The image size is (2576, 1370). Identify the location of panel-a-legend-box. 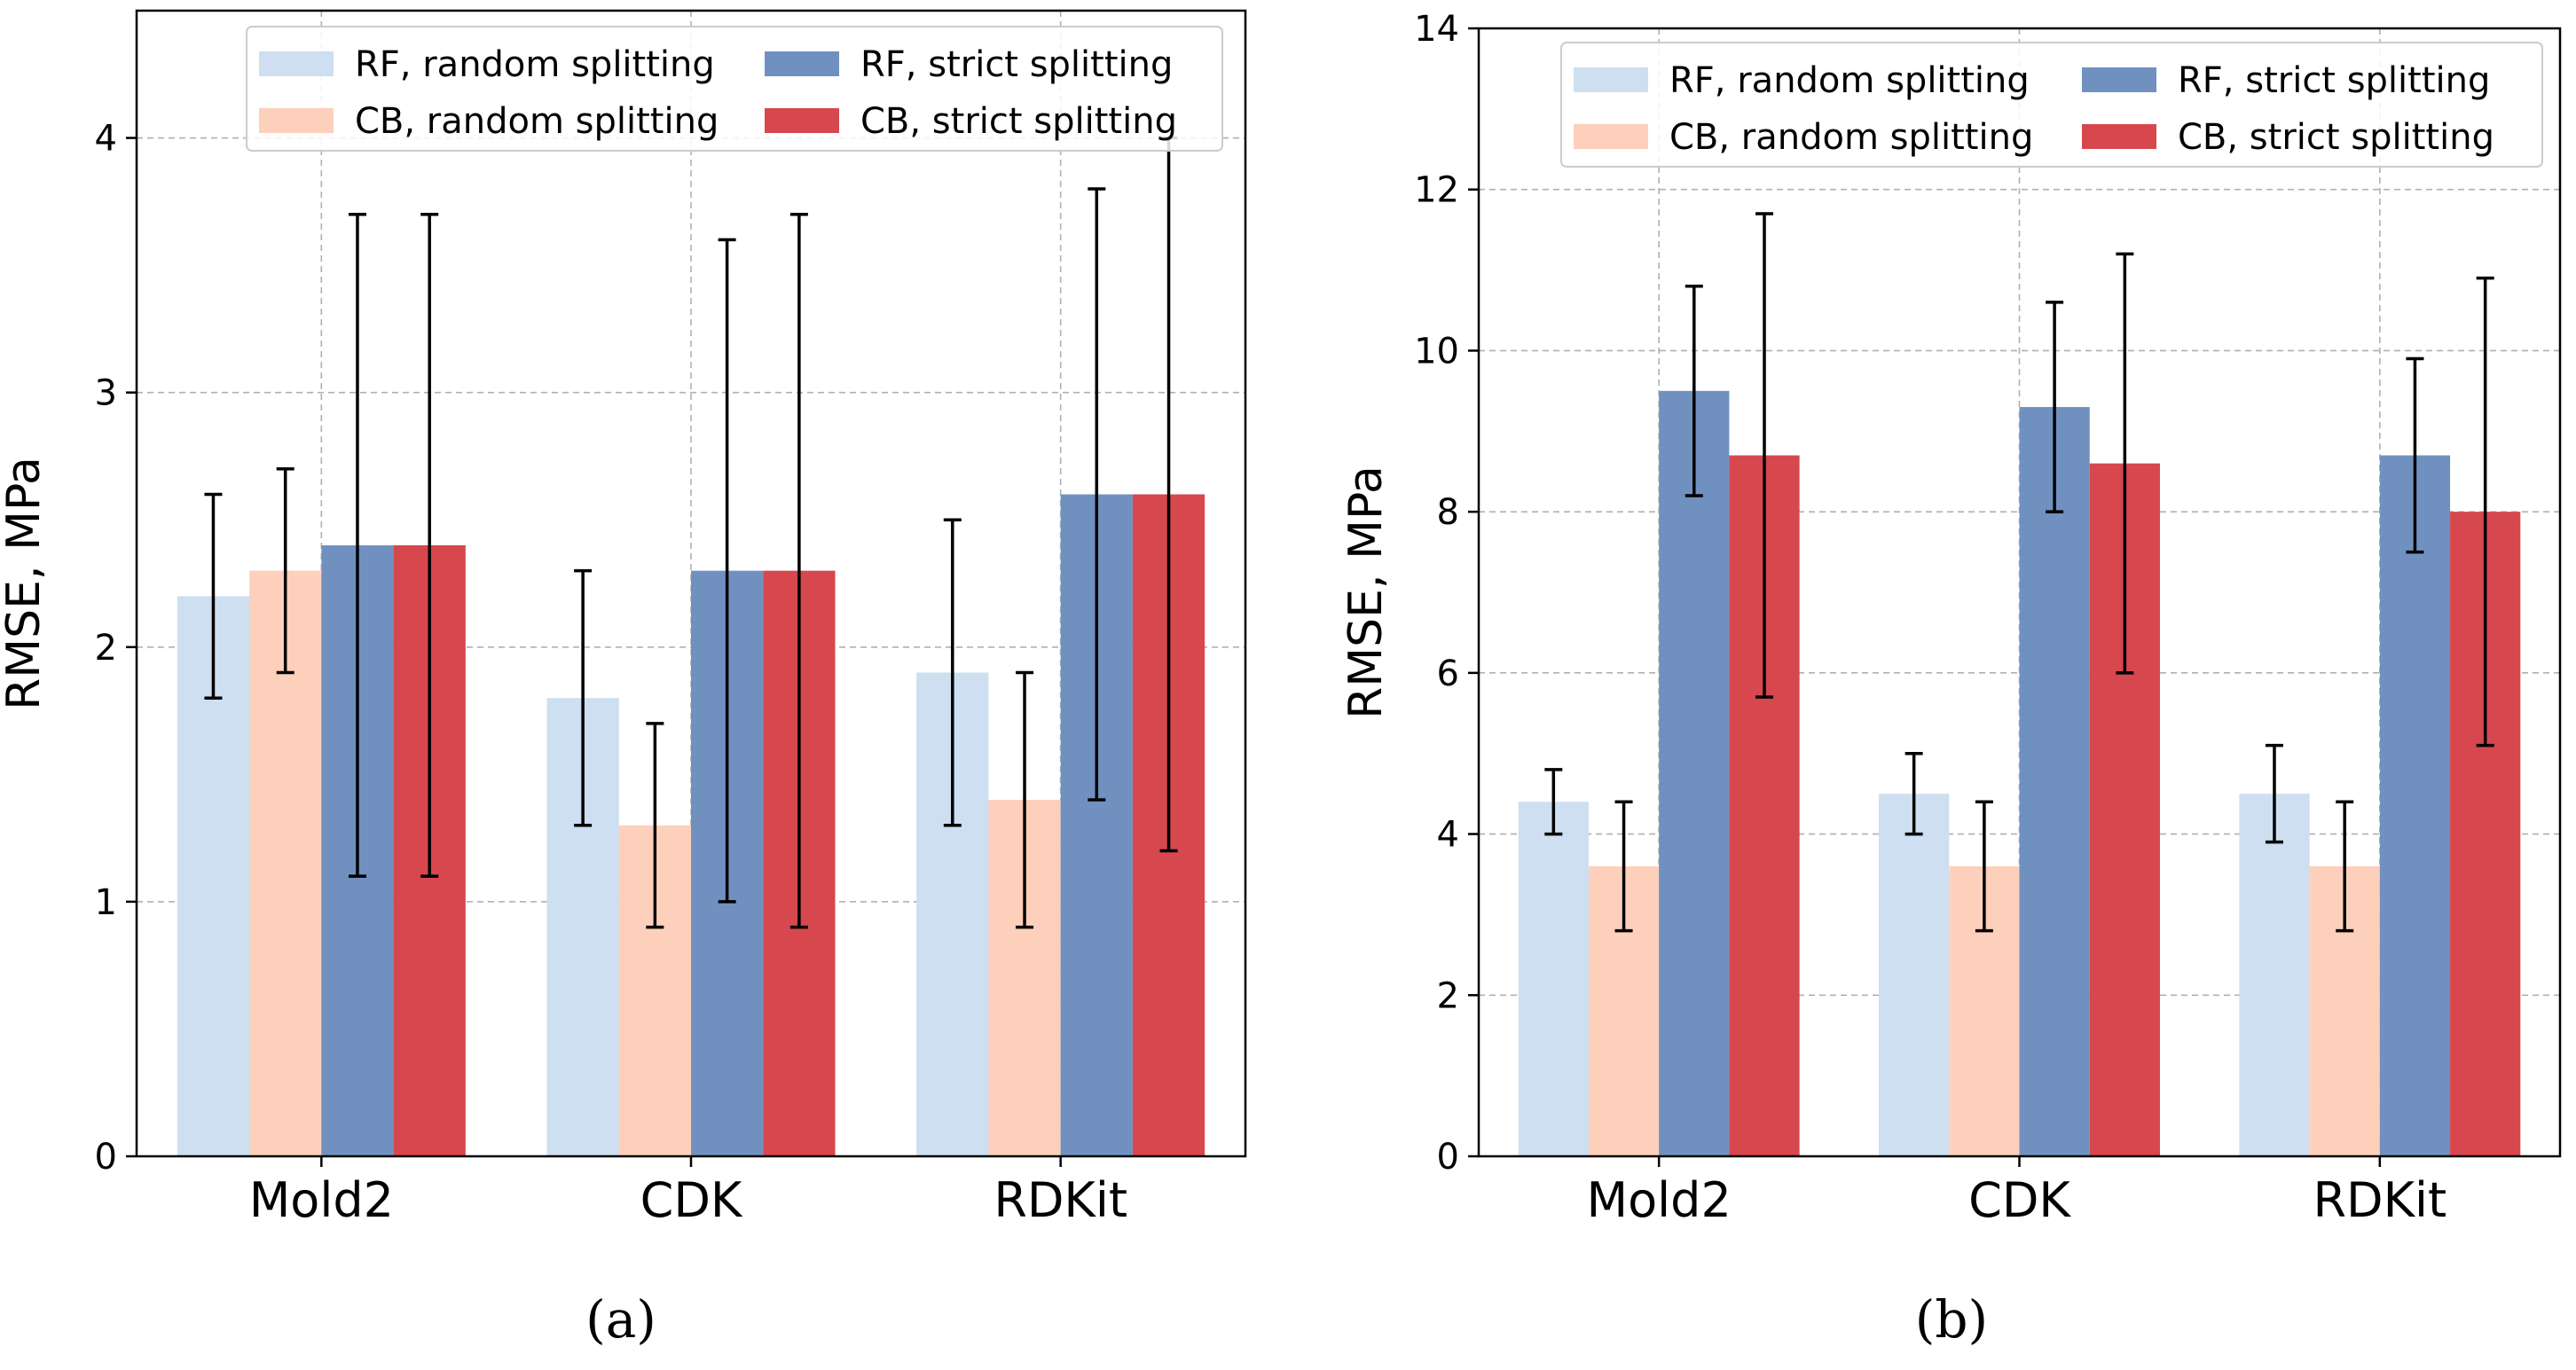
(734, 89).